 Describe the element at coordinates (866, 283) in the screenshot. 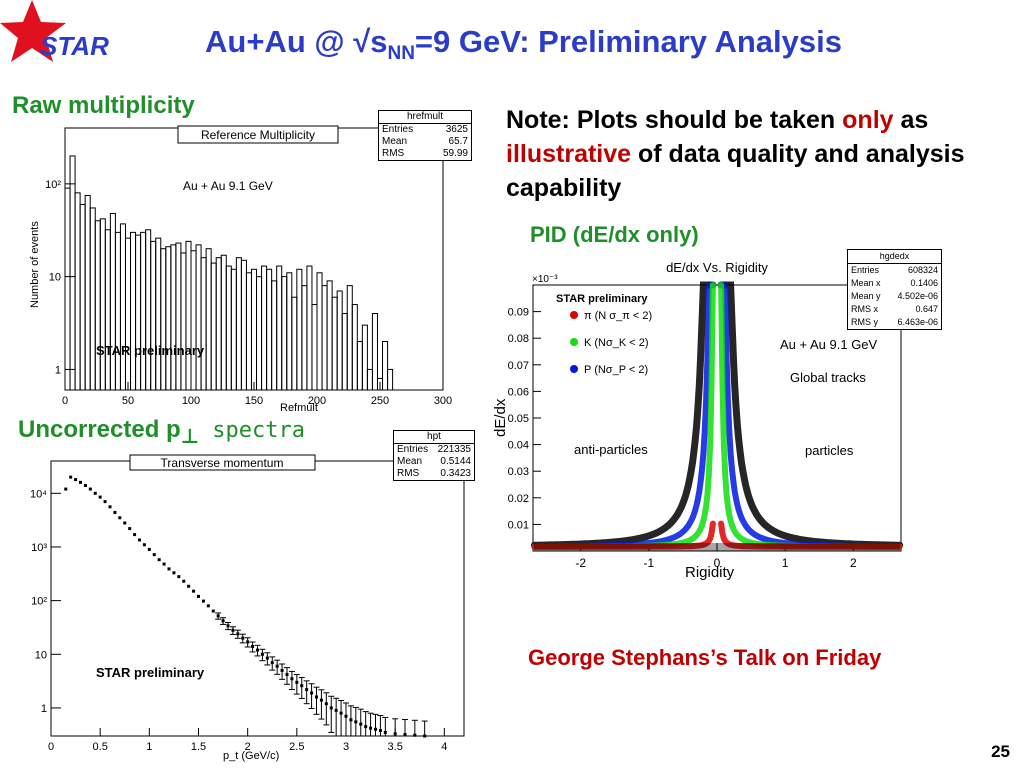

I see `stats-label: Mean x` at that location.